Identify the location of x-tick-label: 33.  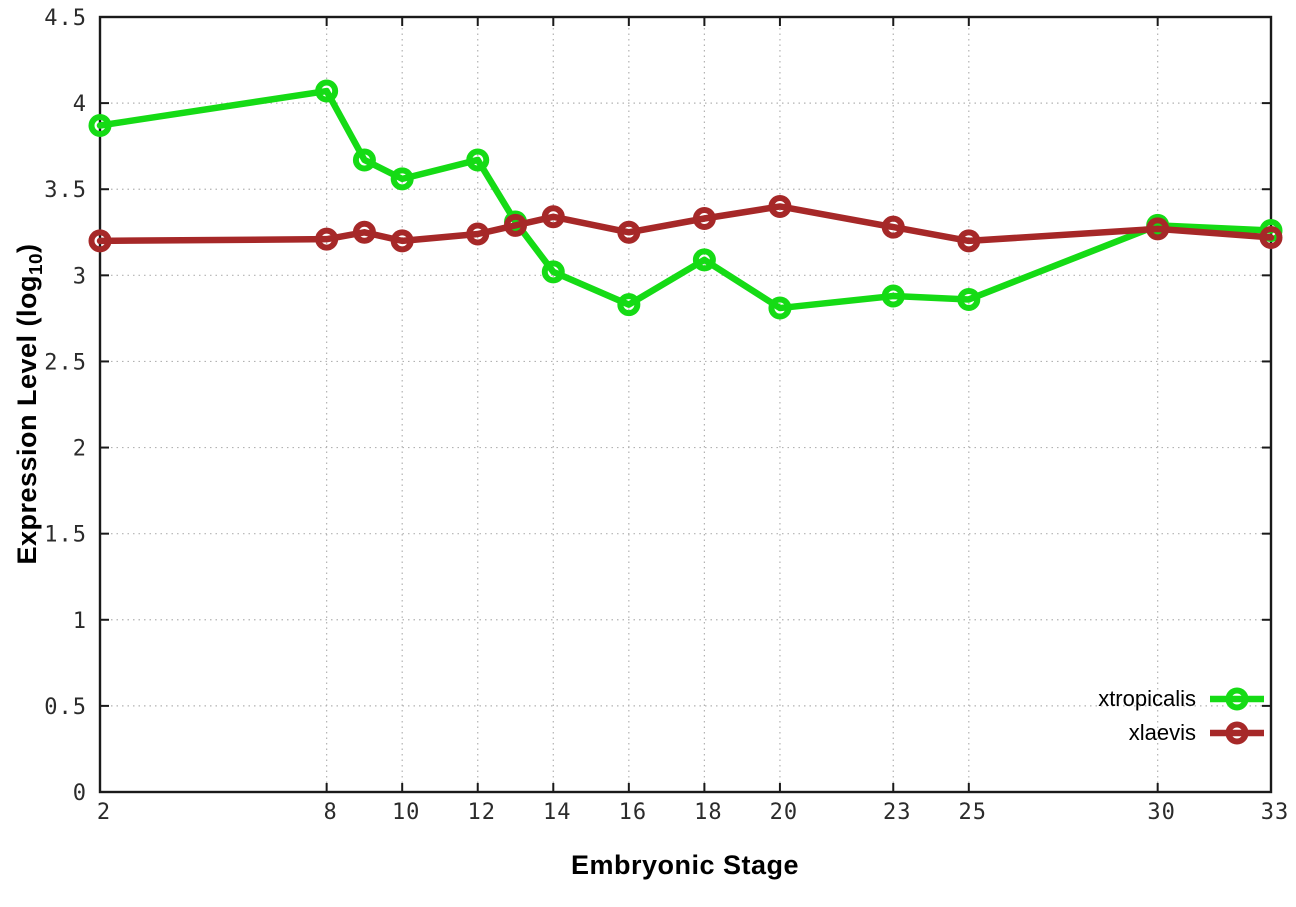
(1275, 812).